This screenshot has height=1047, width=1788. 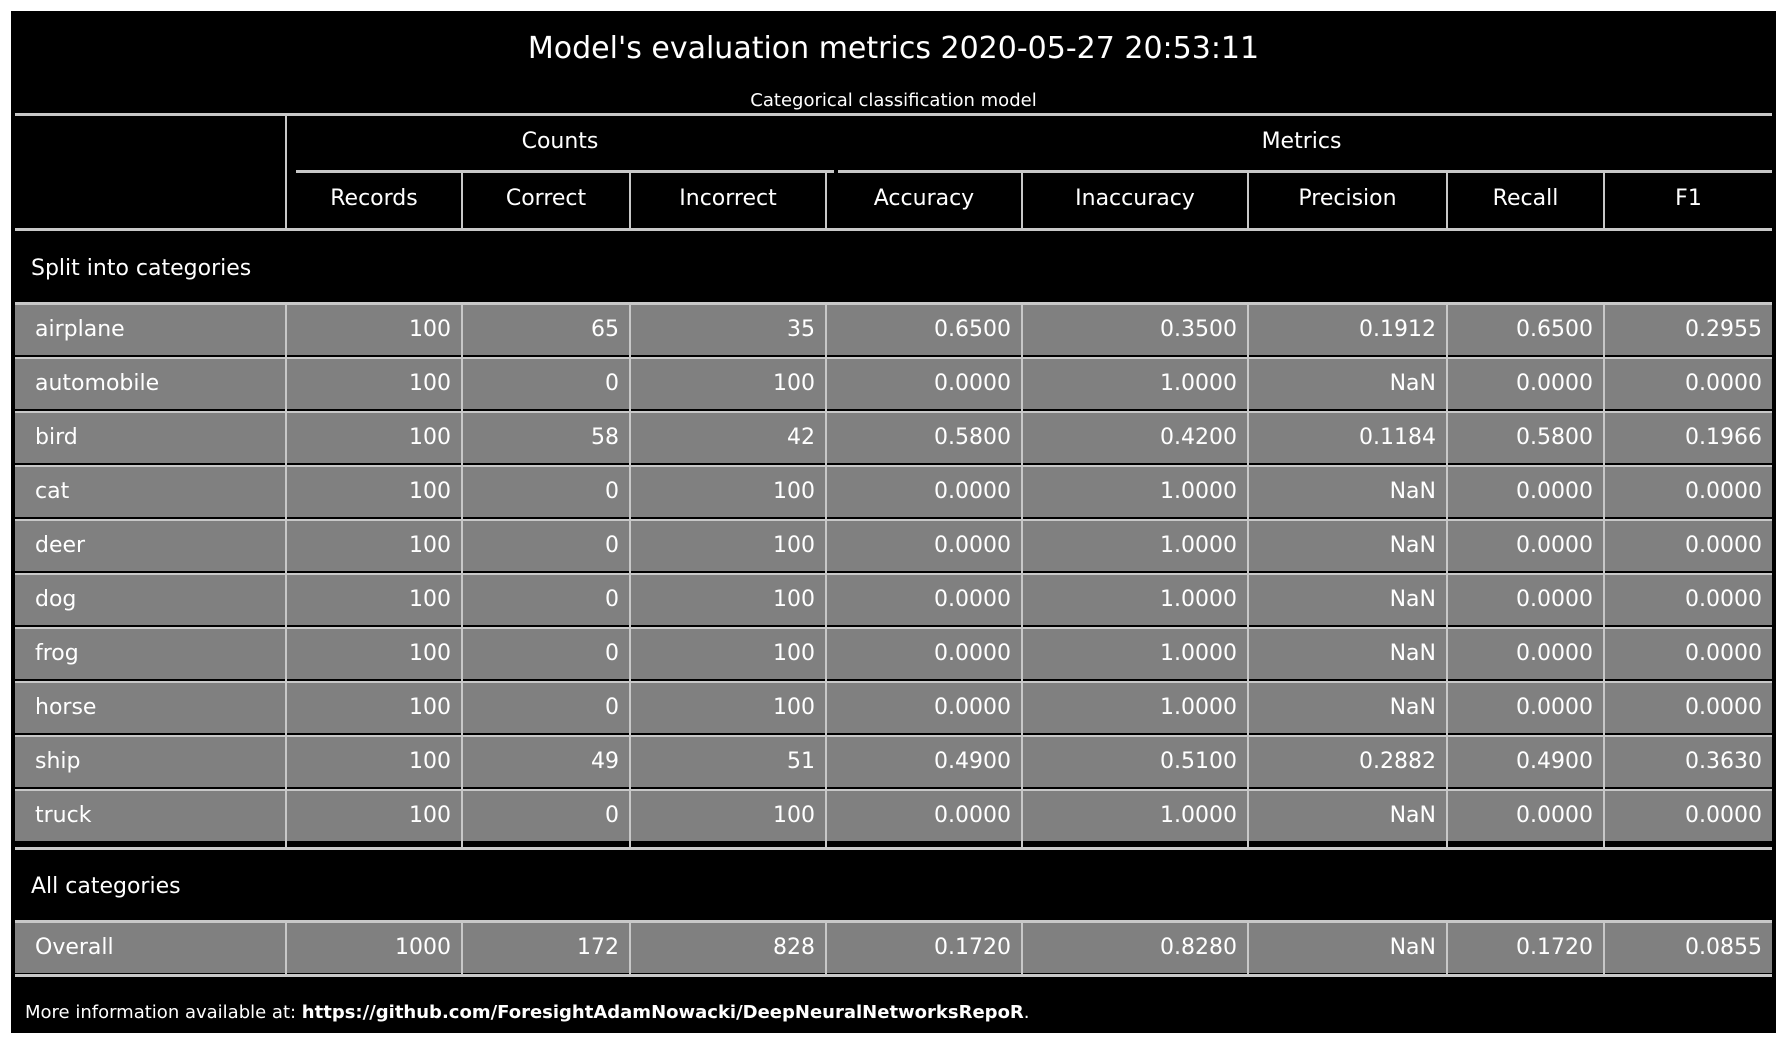 What do you see at coordinates (972, 437) in the screenshot?
I see `cell-accuracy: 0.5800` at bounding box center [972, 437].